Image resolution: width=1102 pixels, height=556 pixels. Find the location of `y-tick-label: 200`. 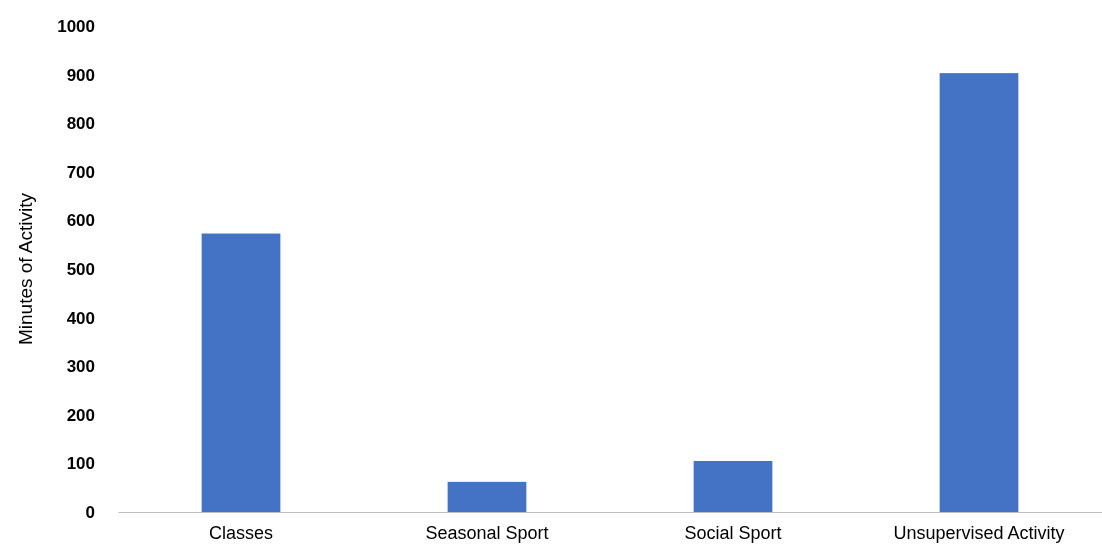

y-tick-label: 200 is located at coordinates (80, 415).